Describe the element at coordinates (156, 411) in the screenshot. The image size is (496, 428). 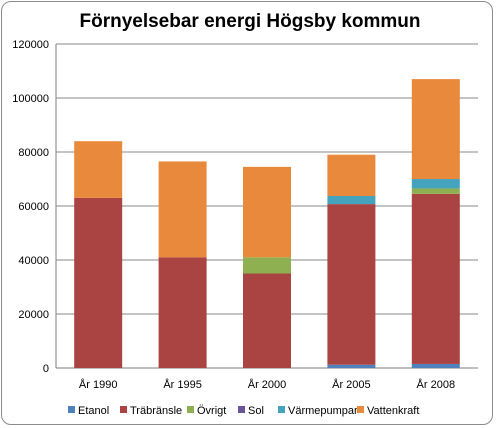
I see `legend-label: Träbränsle` at that location.